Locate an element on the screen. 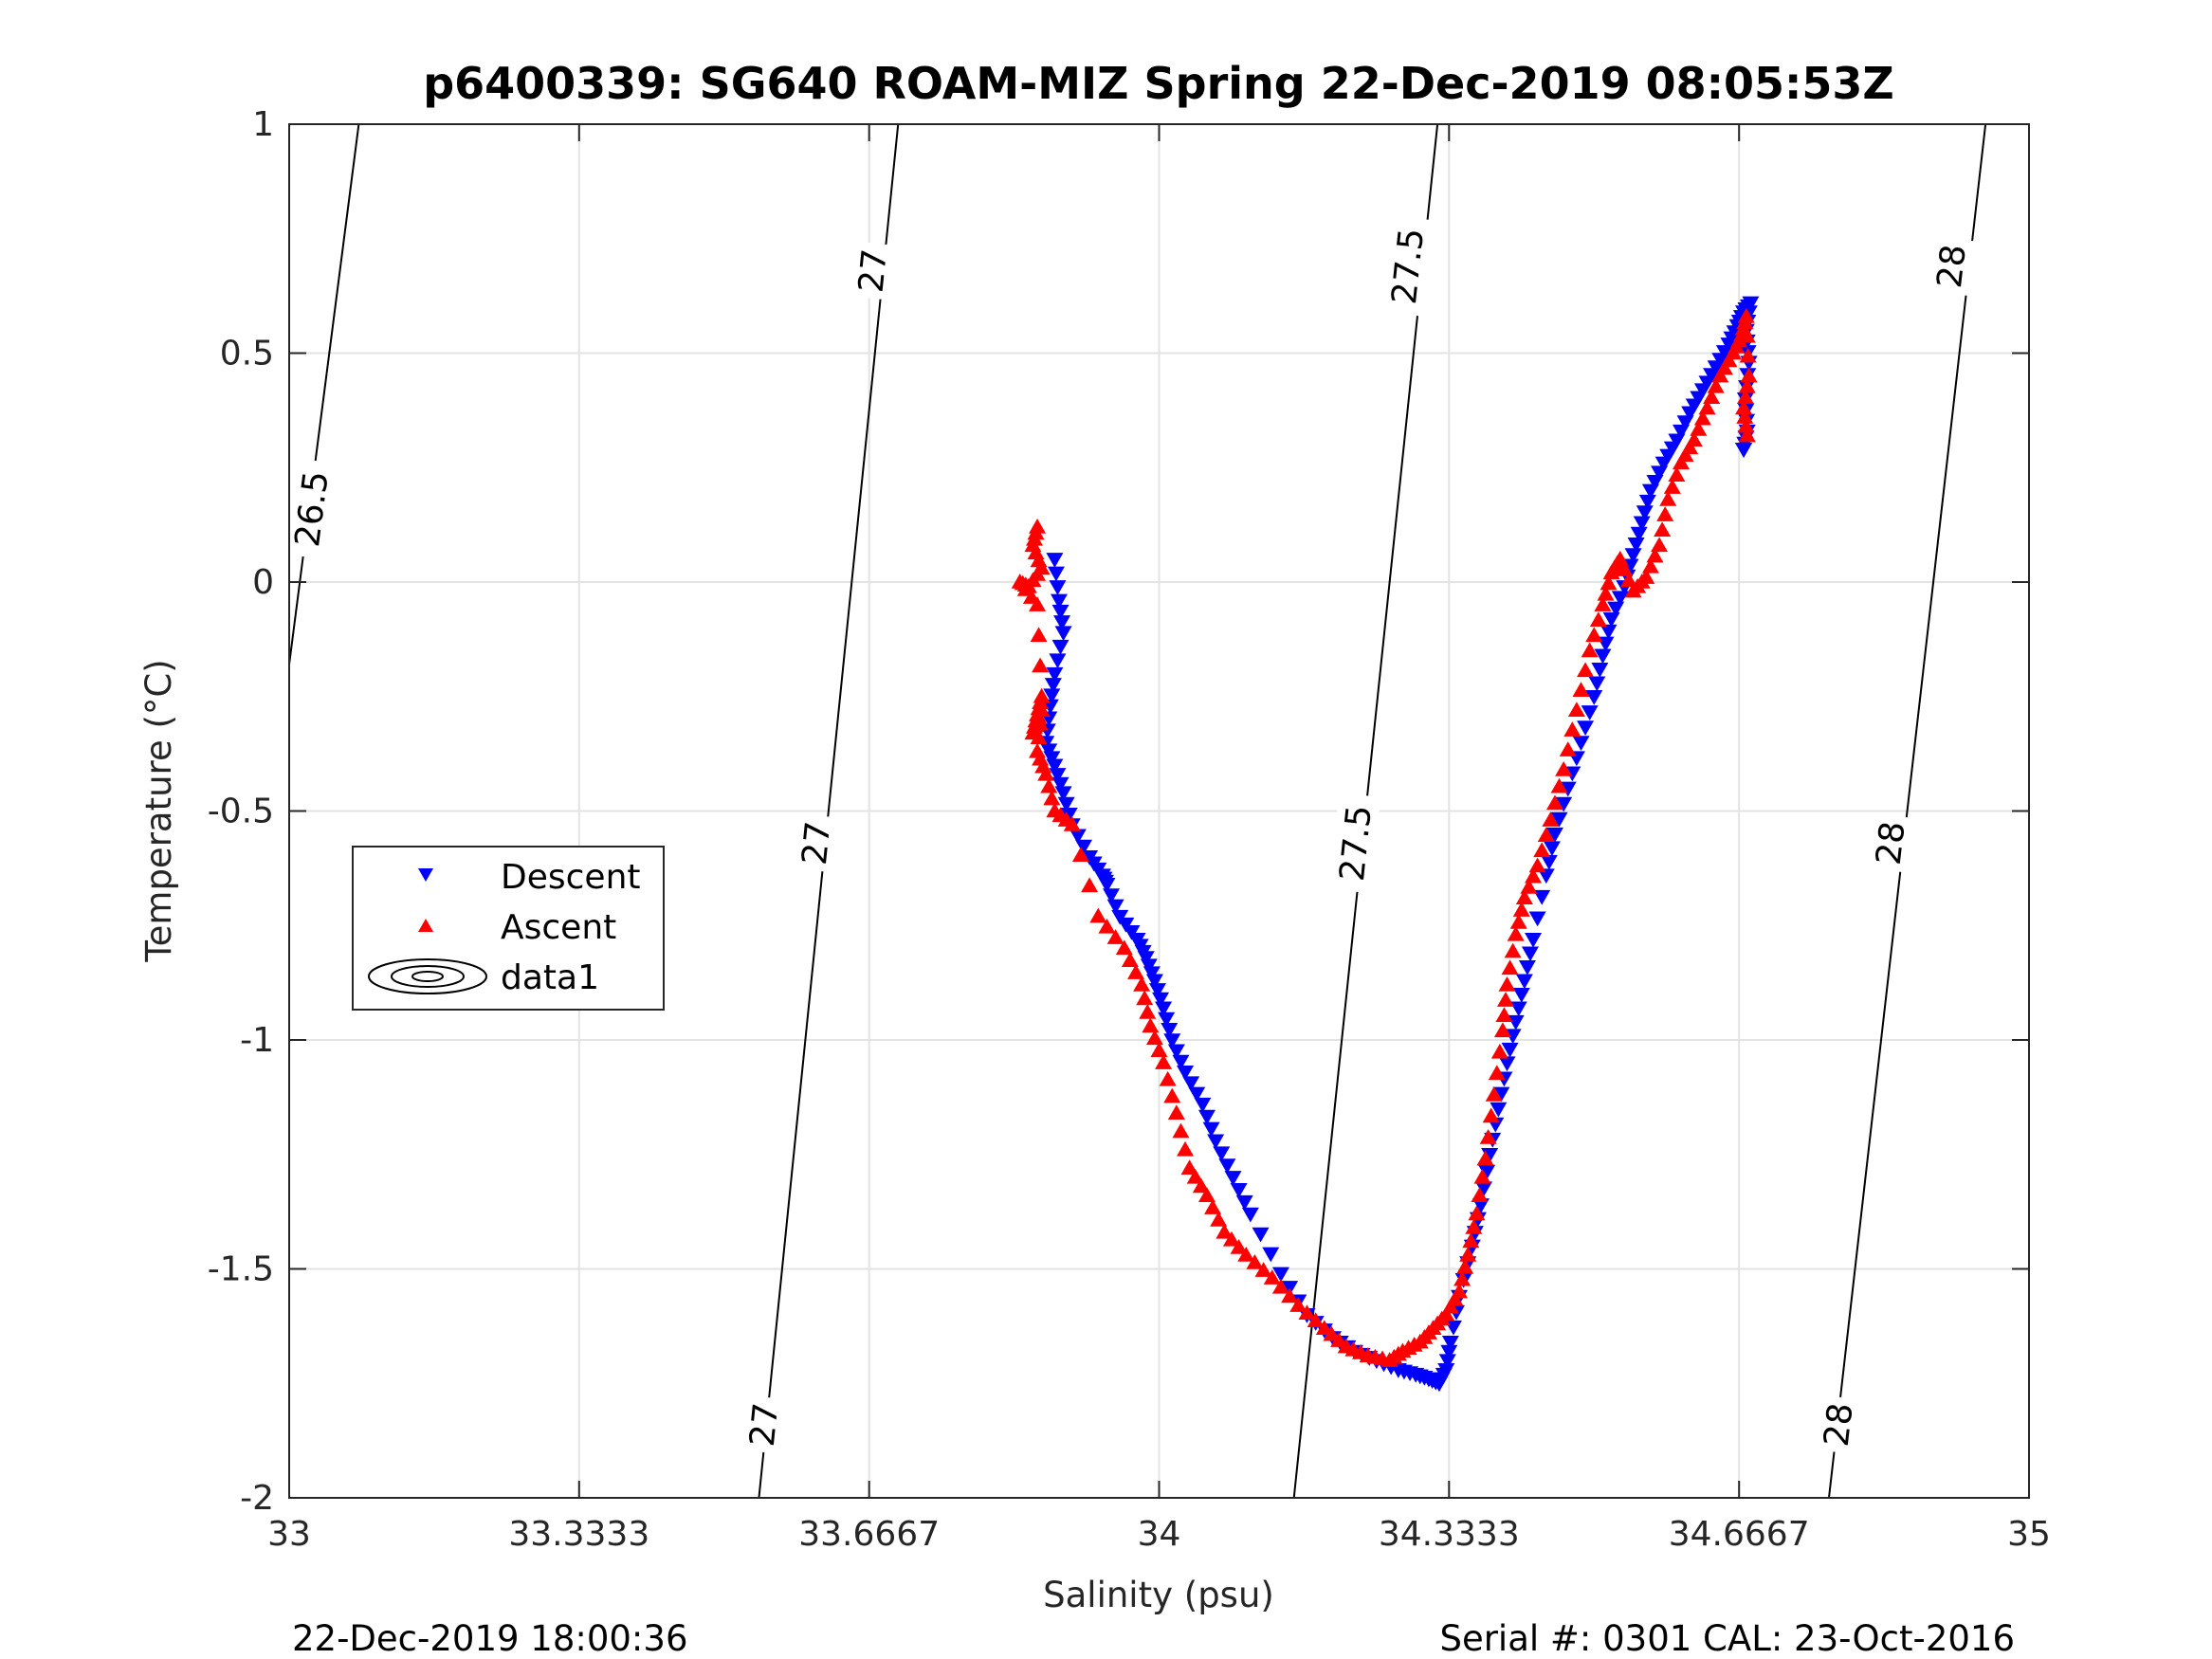 The image size is (2212, 1659). density-contour-label: 28 is located at coordinates (1951, 266).